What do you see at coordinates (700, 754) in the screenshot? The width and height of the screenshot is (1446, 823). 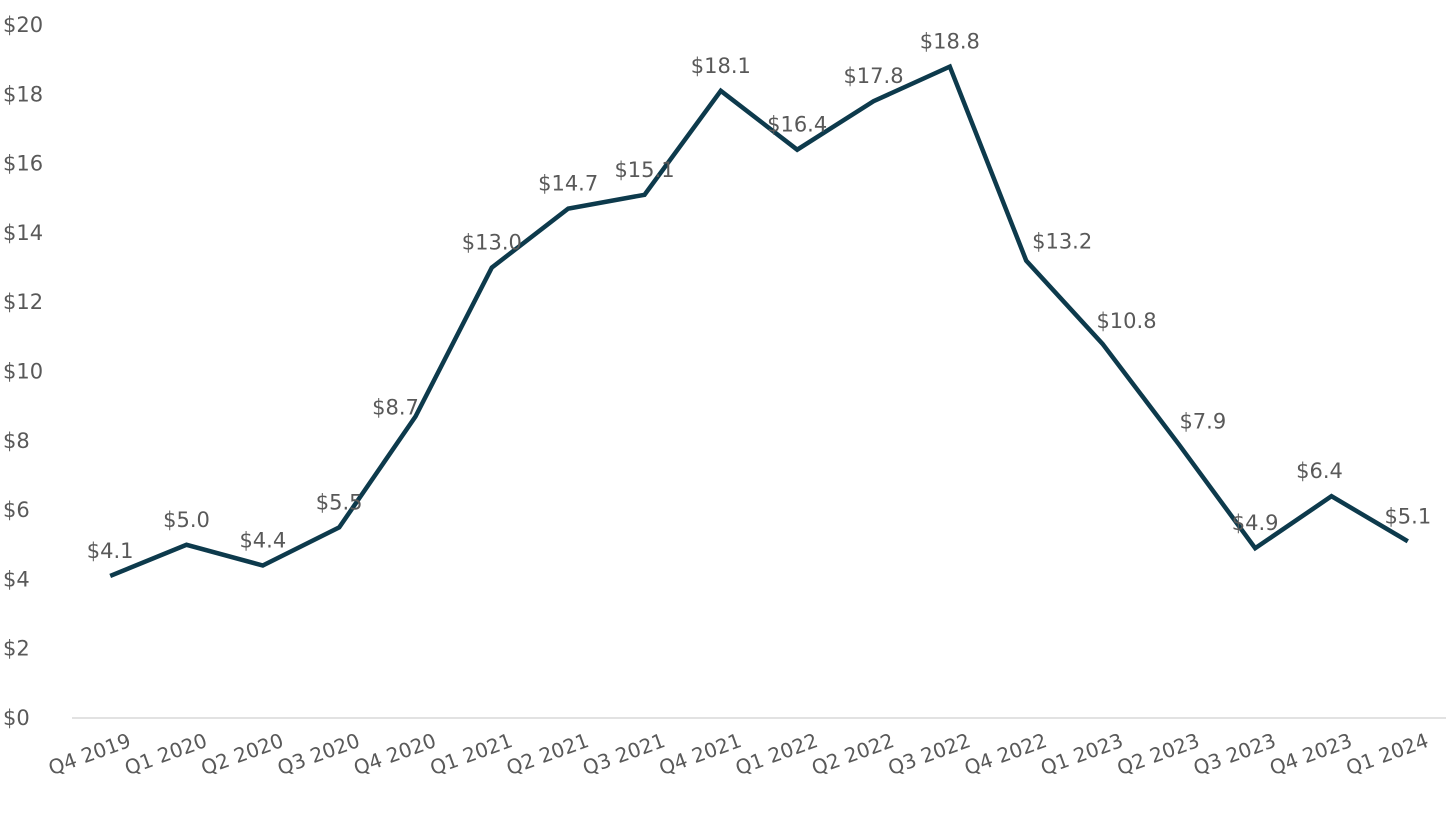 I see `x-tick-label: Q4 2021` at bounding box center [700, 754].